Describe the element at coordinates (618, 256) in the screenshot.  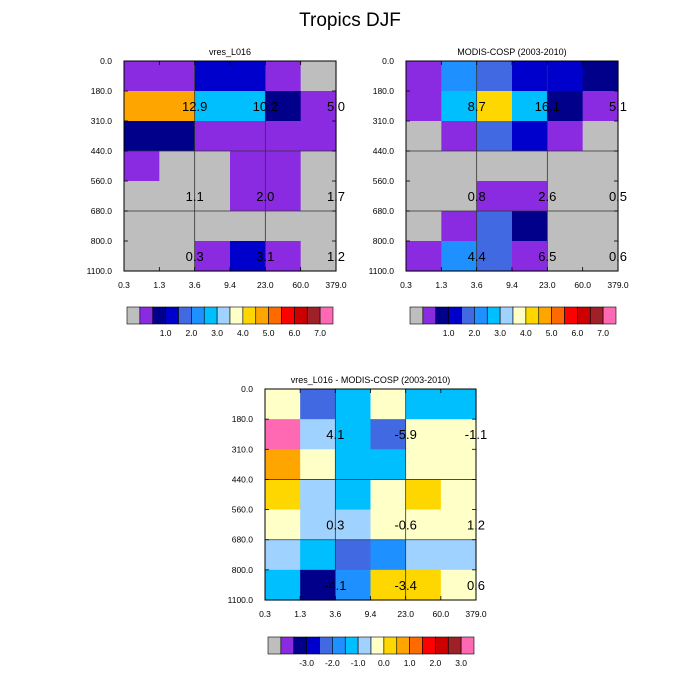
I see `data-label: 0.6` at that location.